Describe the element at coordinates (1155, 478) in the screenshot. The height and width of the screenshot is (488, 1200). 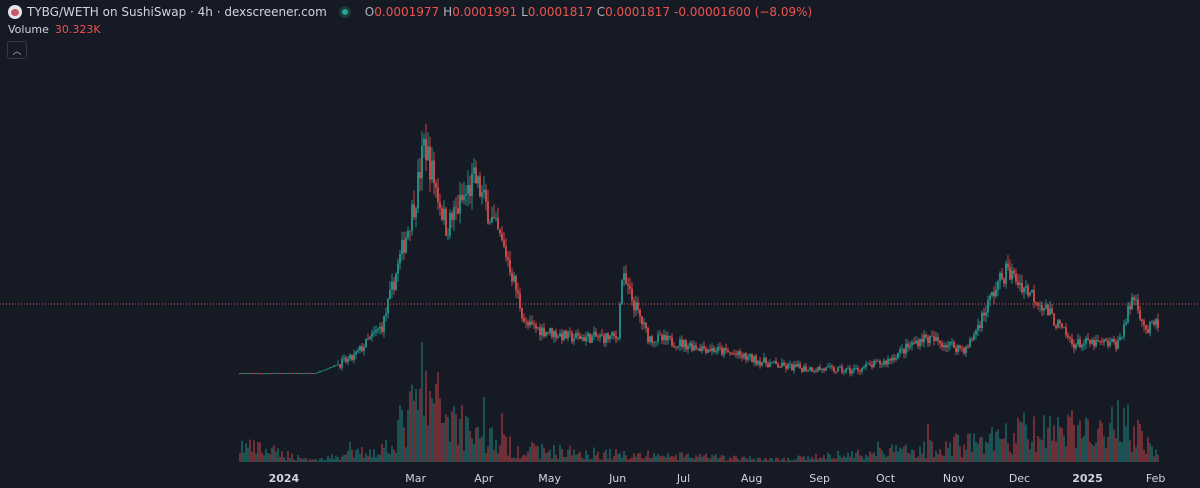
I see `x-tick-label: Feb` at that location.